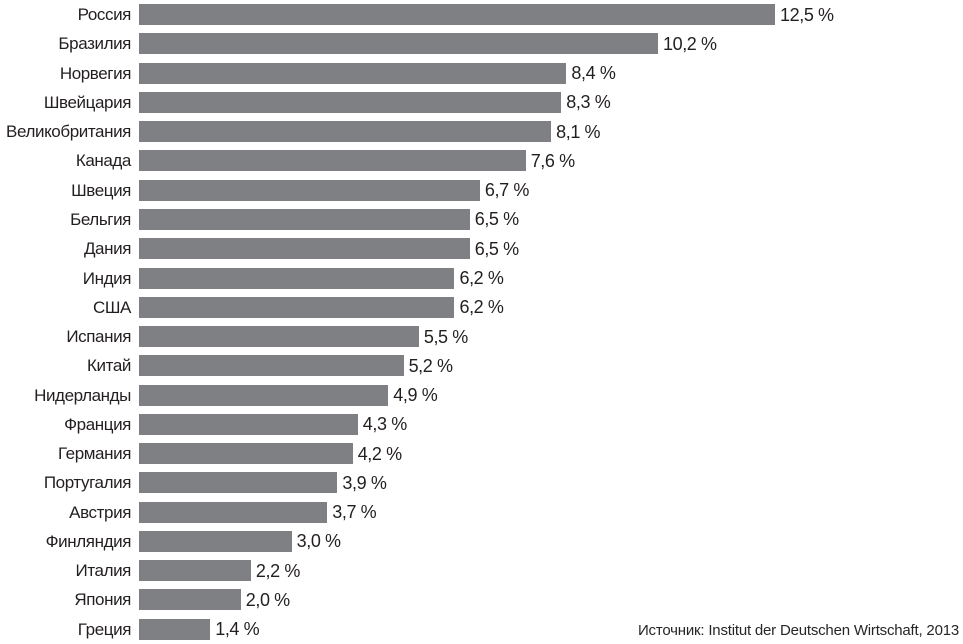  I want to click on bar-row: США 6,2 %, so click(481, 307).